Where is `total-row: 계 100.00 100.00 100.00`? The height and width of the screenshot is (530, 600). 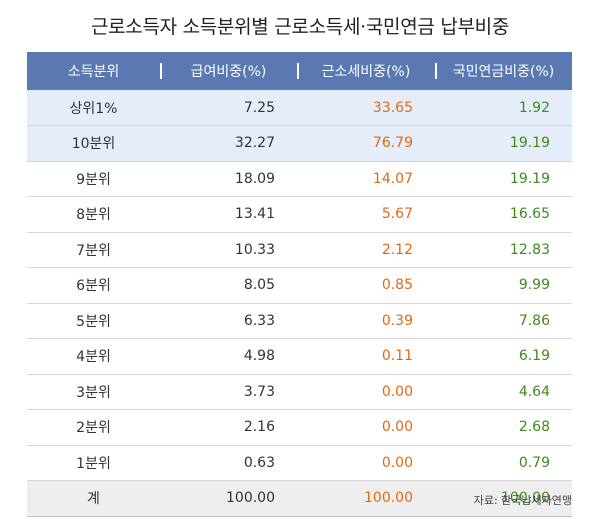
total-row: 계 100.00 100.00 100.00 is located at coordinates (299, 498).